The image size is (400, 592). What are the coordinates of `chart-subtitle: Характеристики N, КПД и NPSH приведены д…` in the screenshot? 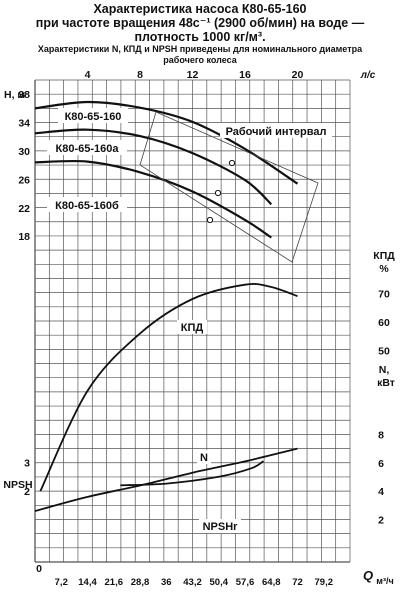 It's located at (200, 55).